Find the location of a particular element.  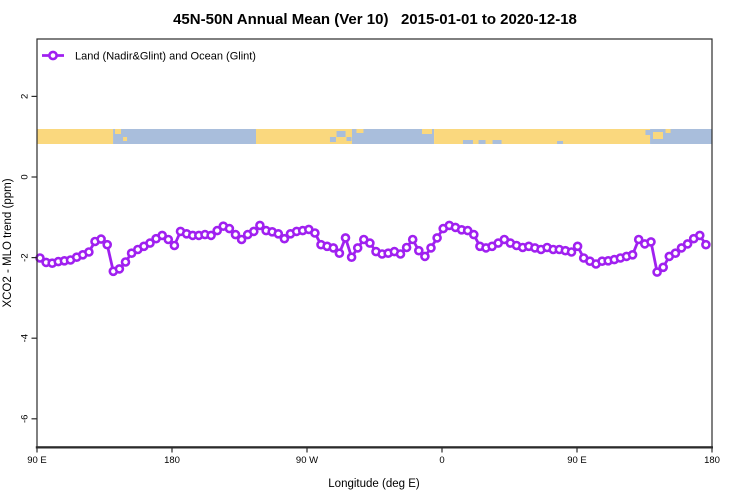

x-tick-label: 90 W is located at coordinates (307, 460).